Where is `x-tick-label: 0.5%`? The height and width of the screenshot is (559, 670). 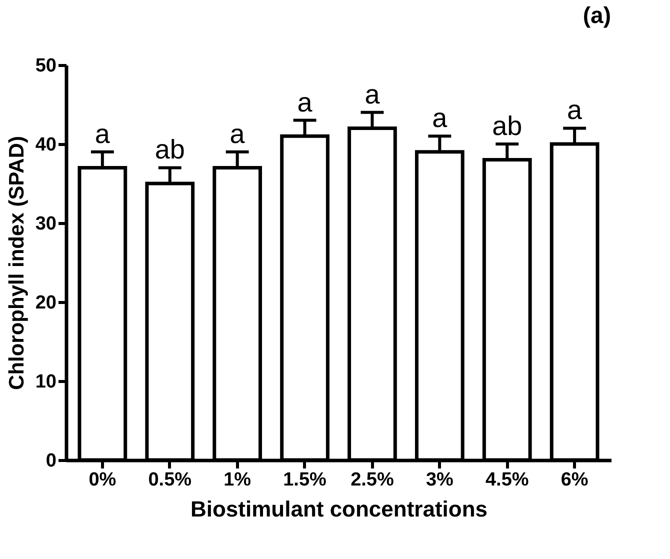
x-tick-label: 0.5% is located at coordinates (170, 480).